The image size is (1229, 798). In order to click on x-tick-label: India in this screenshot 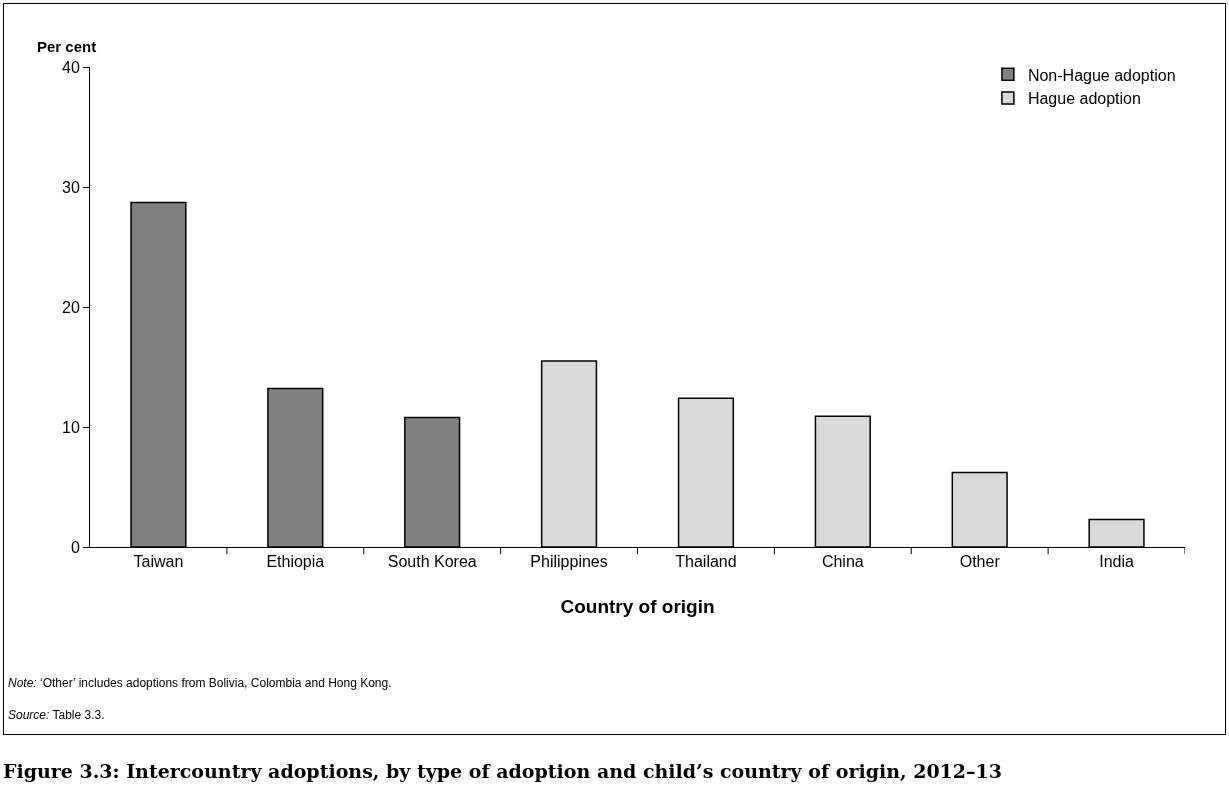, I will do `click(1117, 562)`.